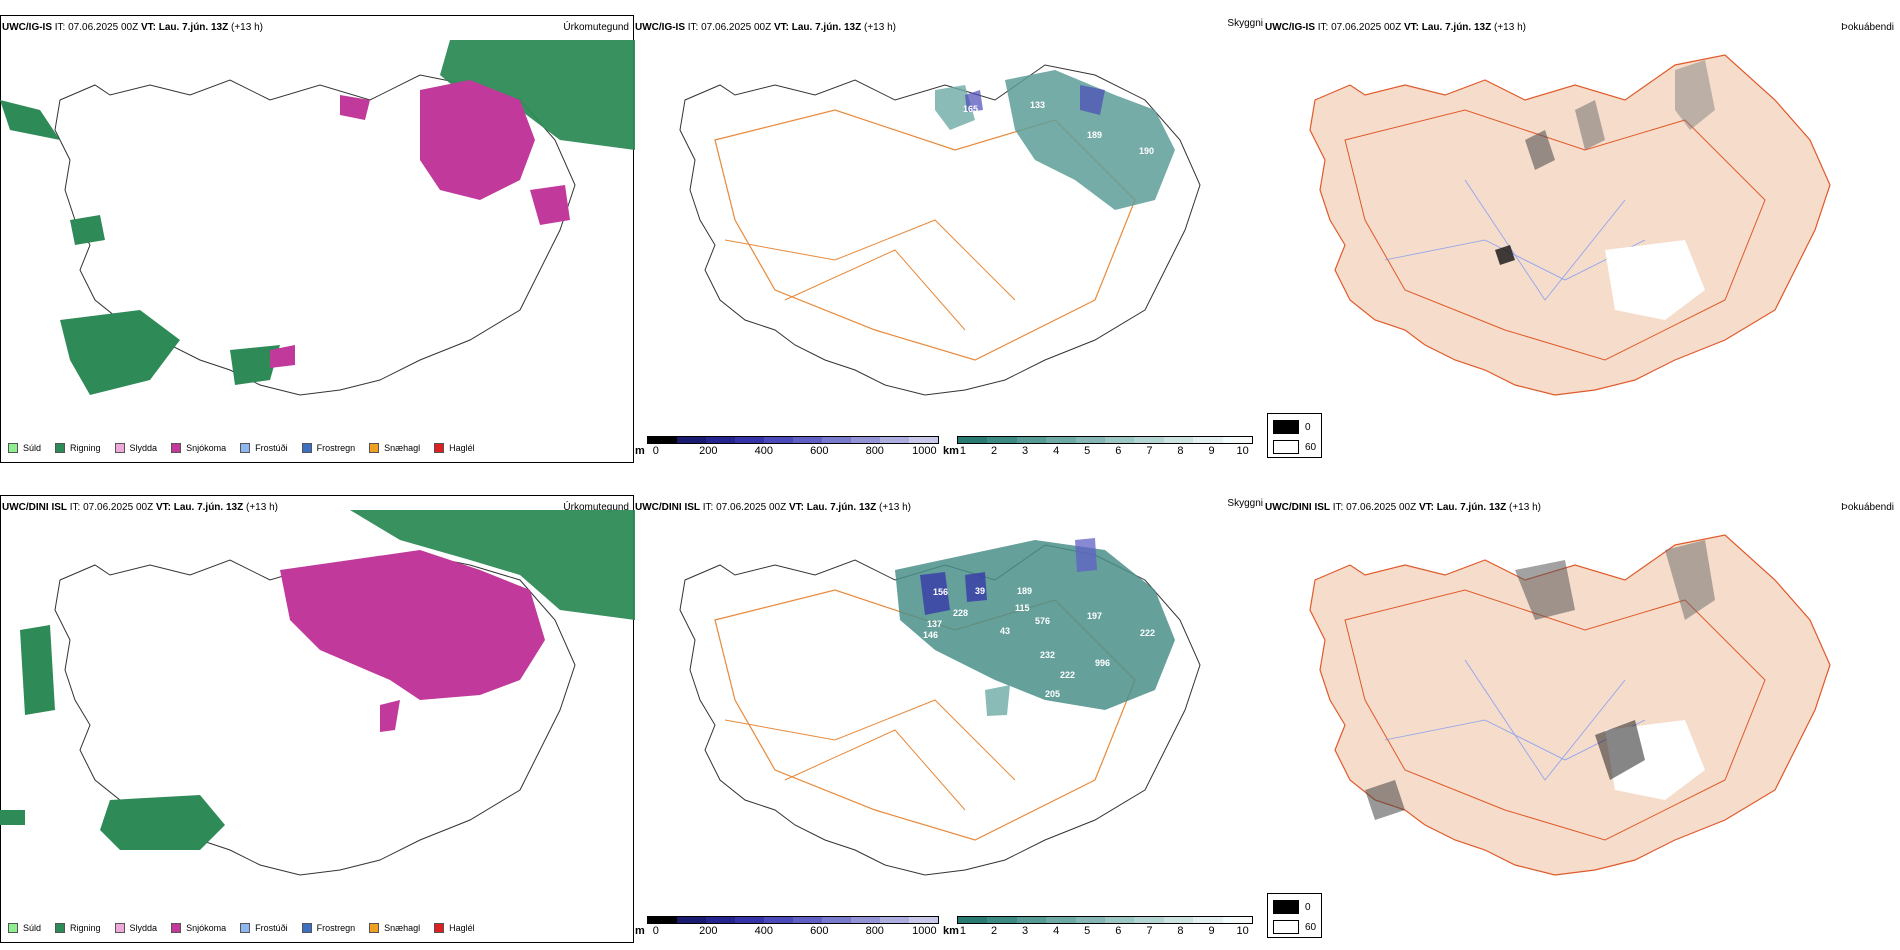 The image size is (1900, 950). What do you see at coordinates (793, 930) in the screenshot?
I see `colorbar-ticks: 0 200 400 600 800 1000` at bounding box center [793, 930].